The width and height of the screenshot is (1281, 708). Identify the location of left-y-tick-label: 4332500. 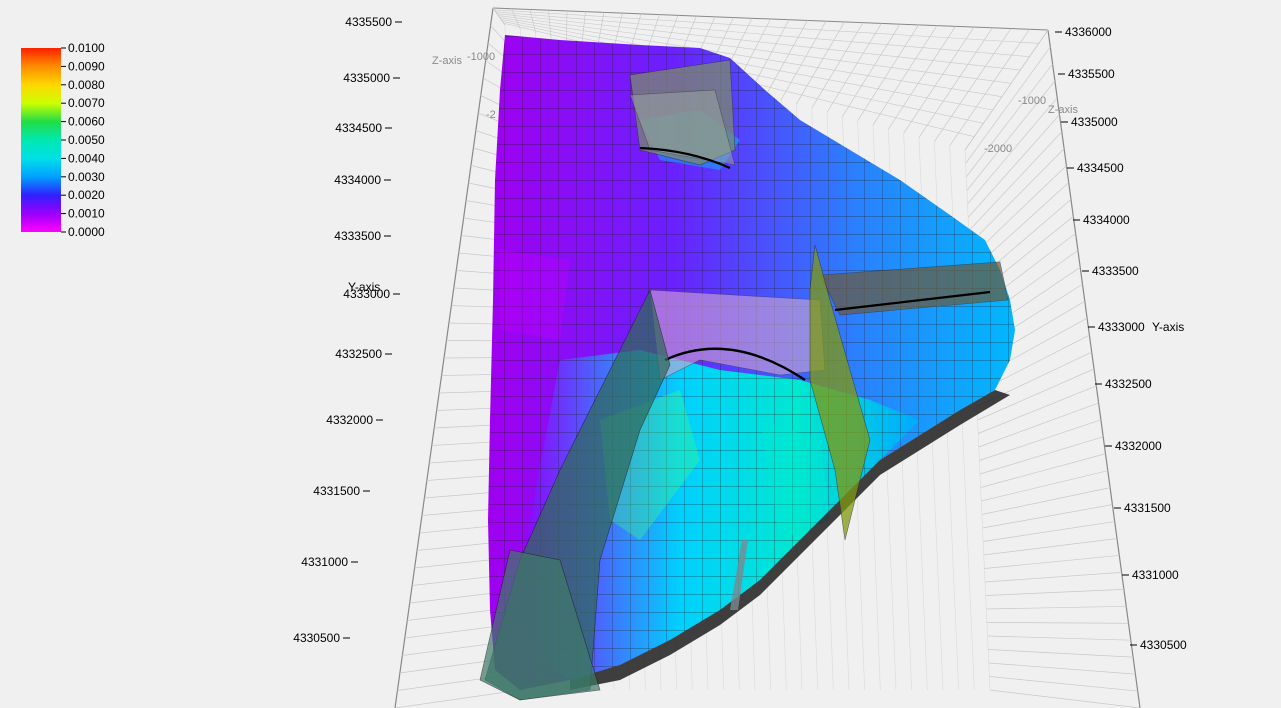
(358, 354).